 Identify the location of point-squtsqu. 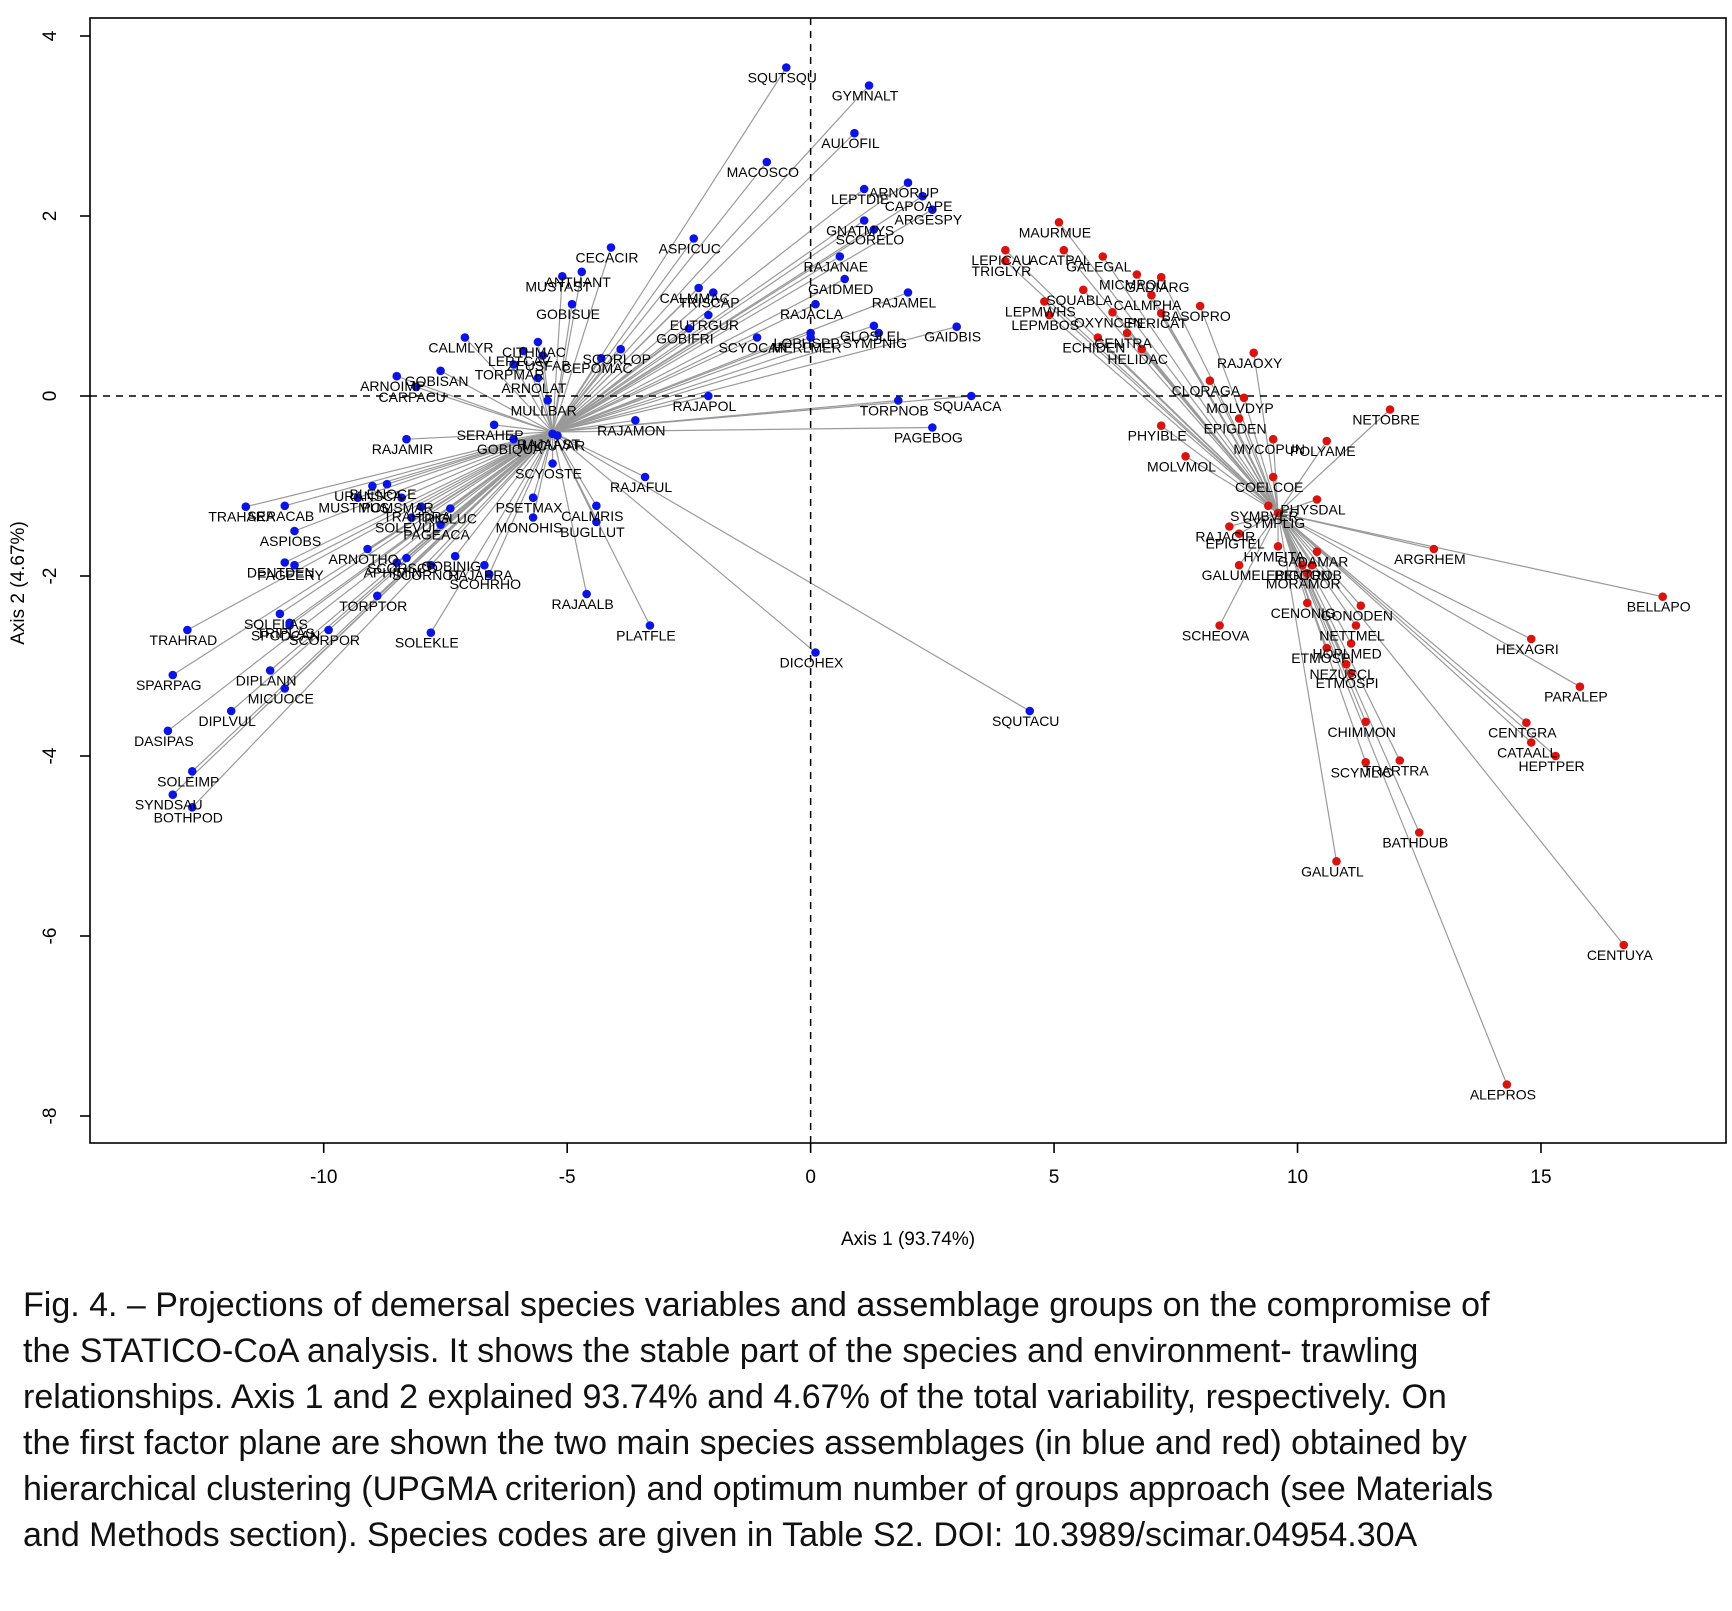
(786, 67).